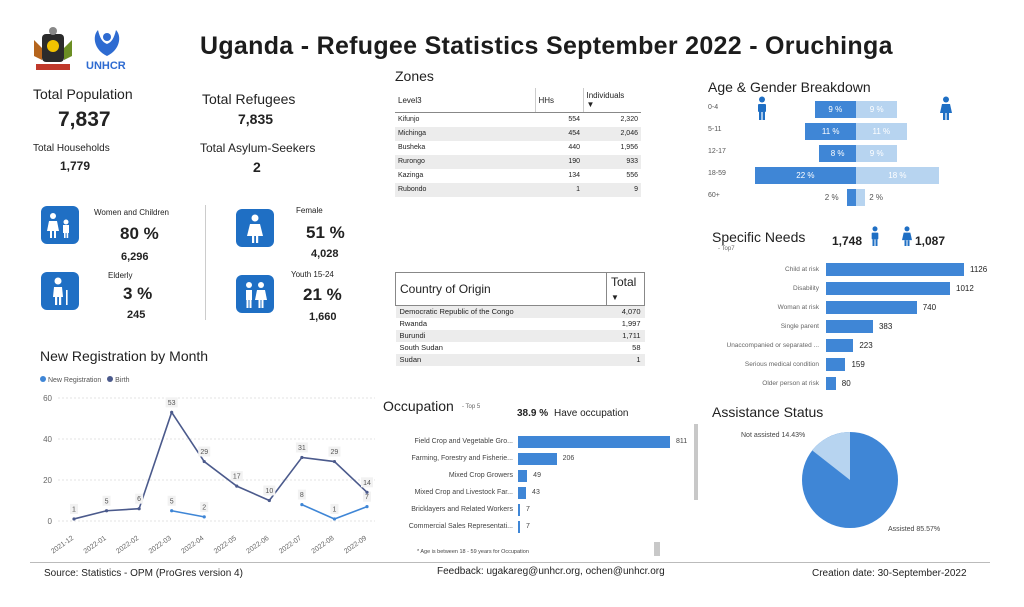  Describe the element at coordinates (138, 293) in the screenshot. I see `tile-elderly-pct: 3 %` at that location.